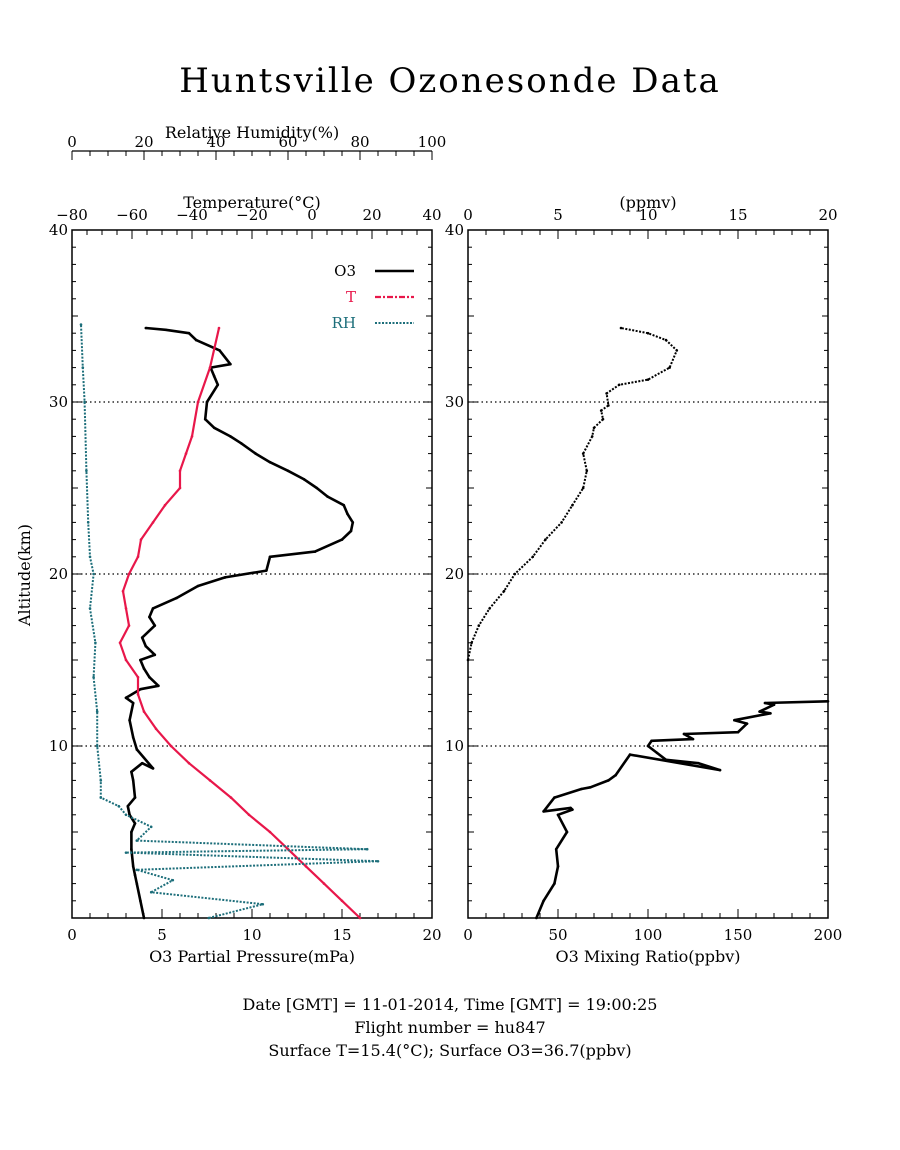  Describe the element at coordinates (58, 574) in the screenshot. I see `y-tick-label: 20` at that location.